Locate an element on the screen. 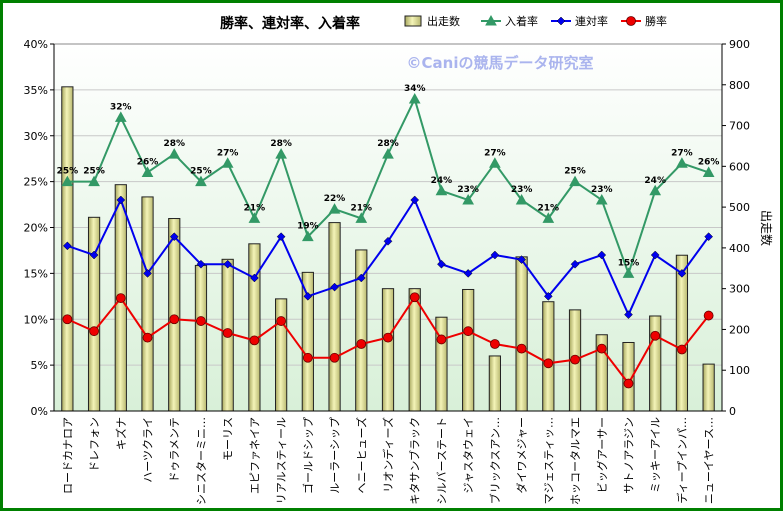 This screenshot has width=783, height=515. x-tick-label: ビッグアーサー is located at coordinates (602, 455).